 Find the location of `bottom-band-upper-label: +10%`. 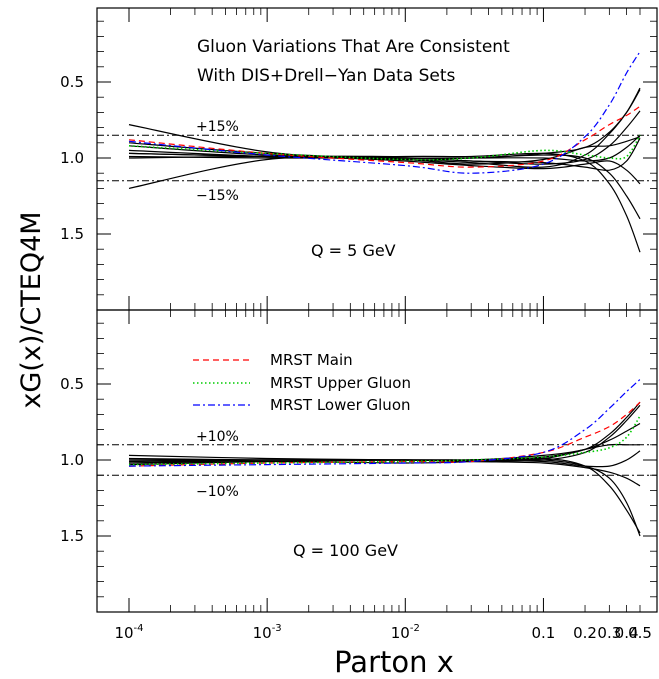

bottom-band-upper-label: +10% is located at coordinates (217, 437).